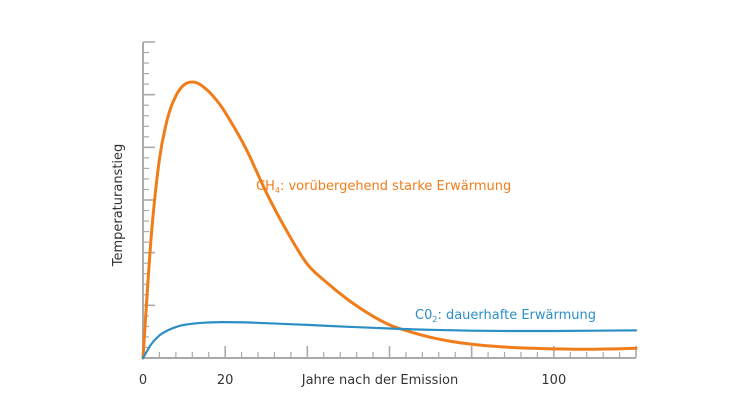 Image resolution: width=737 pixels, height=412 pixels. Describe the element at coordinates (225, 380) in the screenshot. I see `x-tick-label: 20` at that location.